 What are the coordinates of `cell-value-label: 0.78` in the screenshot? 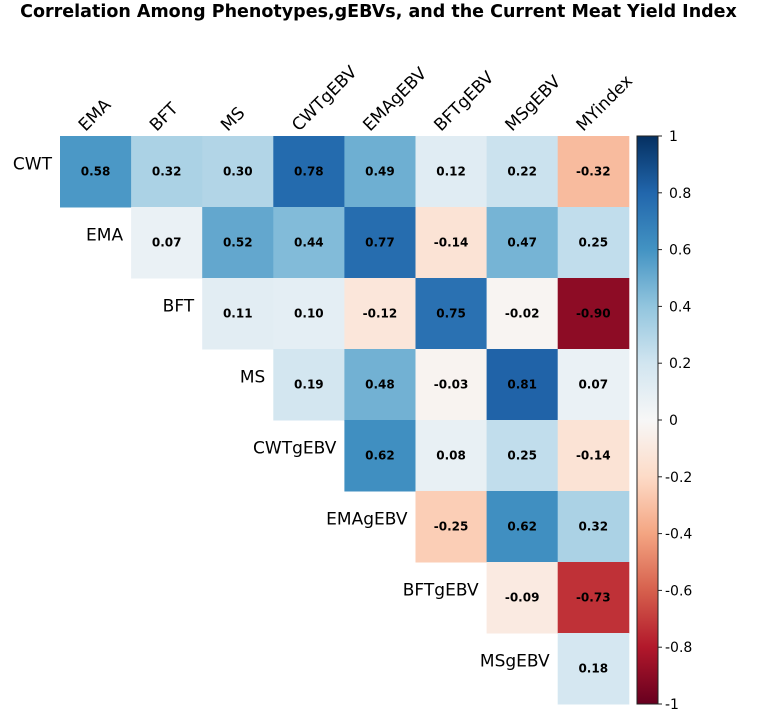 It's located at (309, 172).